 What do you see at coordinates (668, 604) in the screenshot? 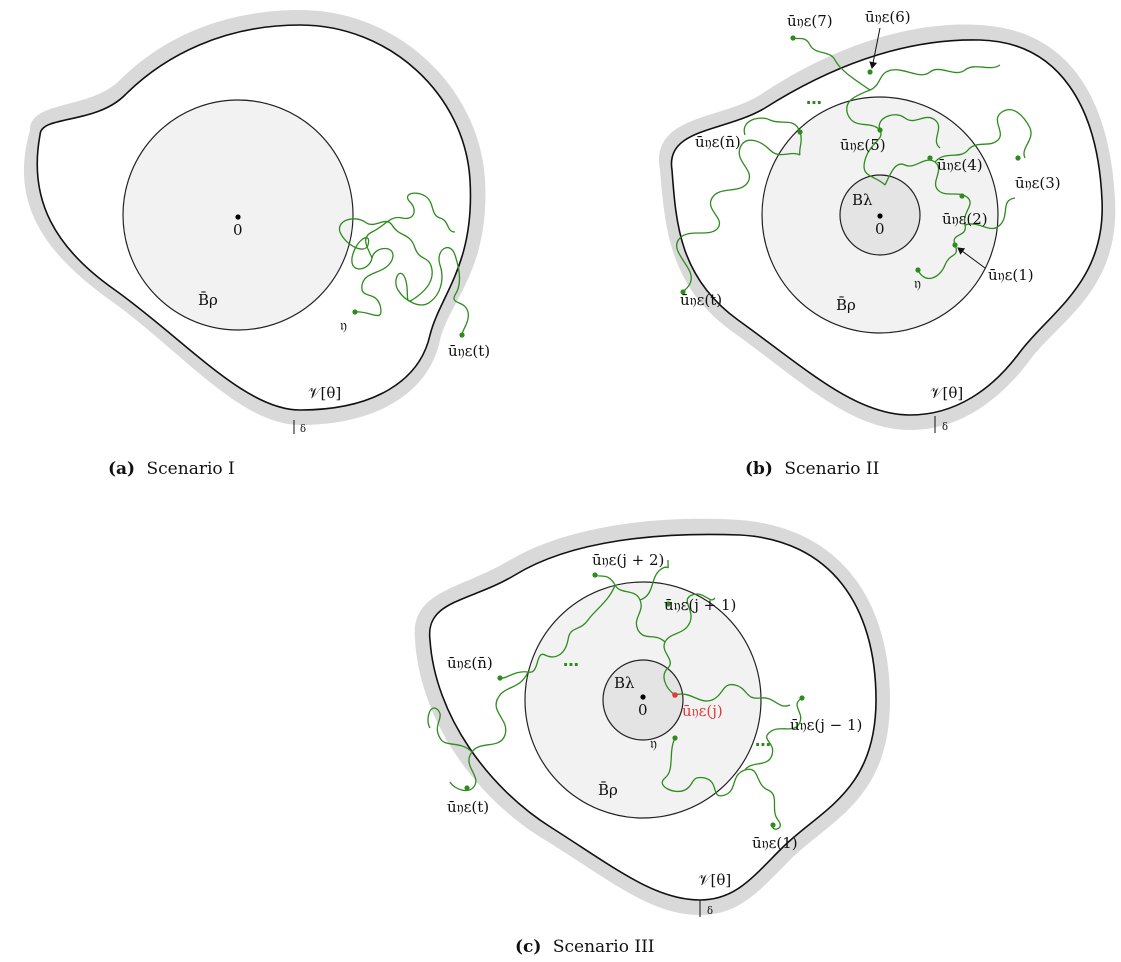
I see `pjp1-point-c` at bounding box center [668, 604].